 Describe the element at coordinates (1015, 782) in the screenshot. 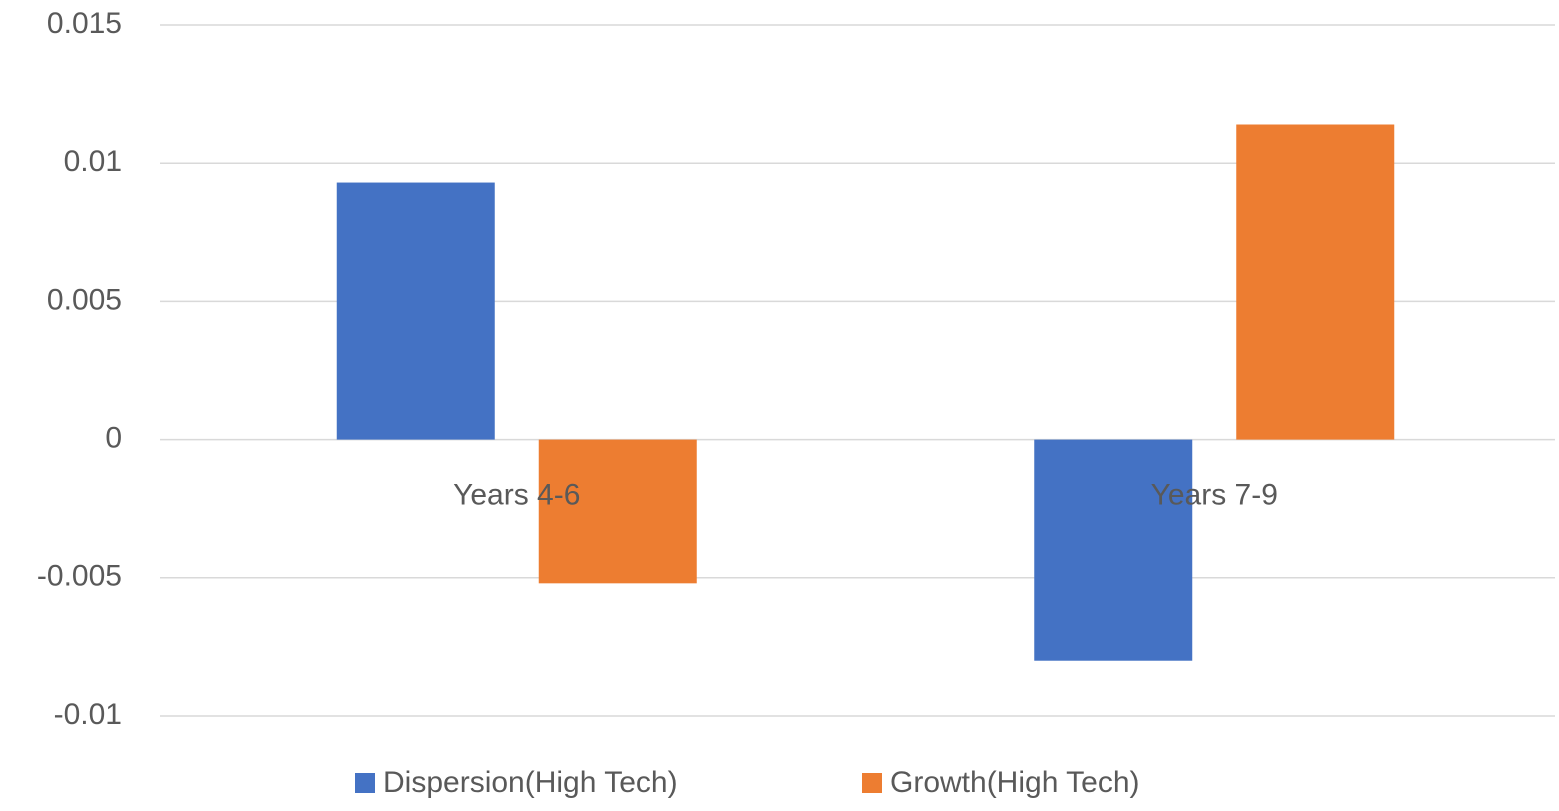

I see `legend-label: Growth(High Tech)` at that location.